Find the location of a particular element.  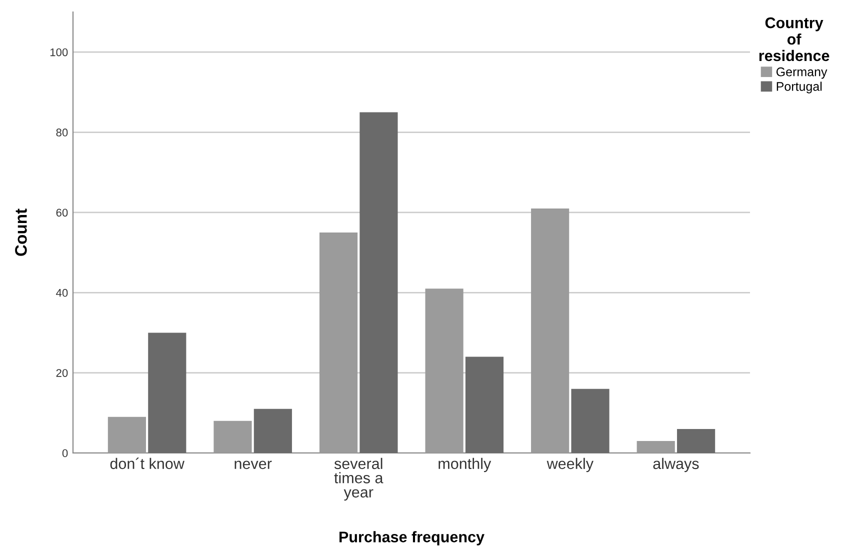

y-tick-label: 40 is located at coordinates (62, 292).